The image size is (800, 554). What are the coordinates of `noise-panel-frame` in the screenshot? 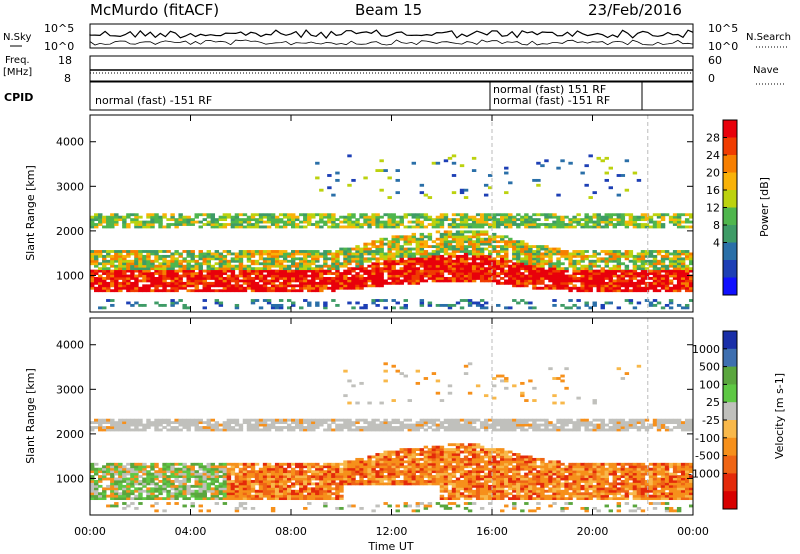 It's located at (391, 36).